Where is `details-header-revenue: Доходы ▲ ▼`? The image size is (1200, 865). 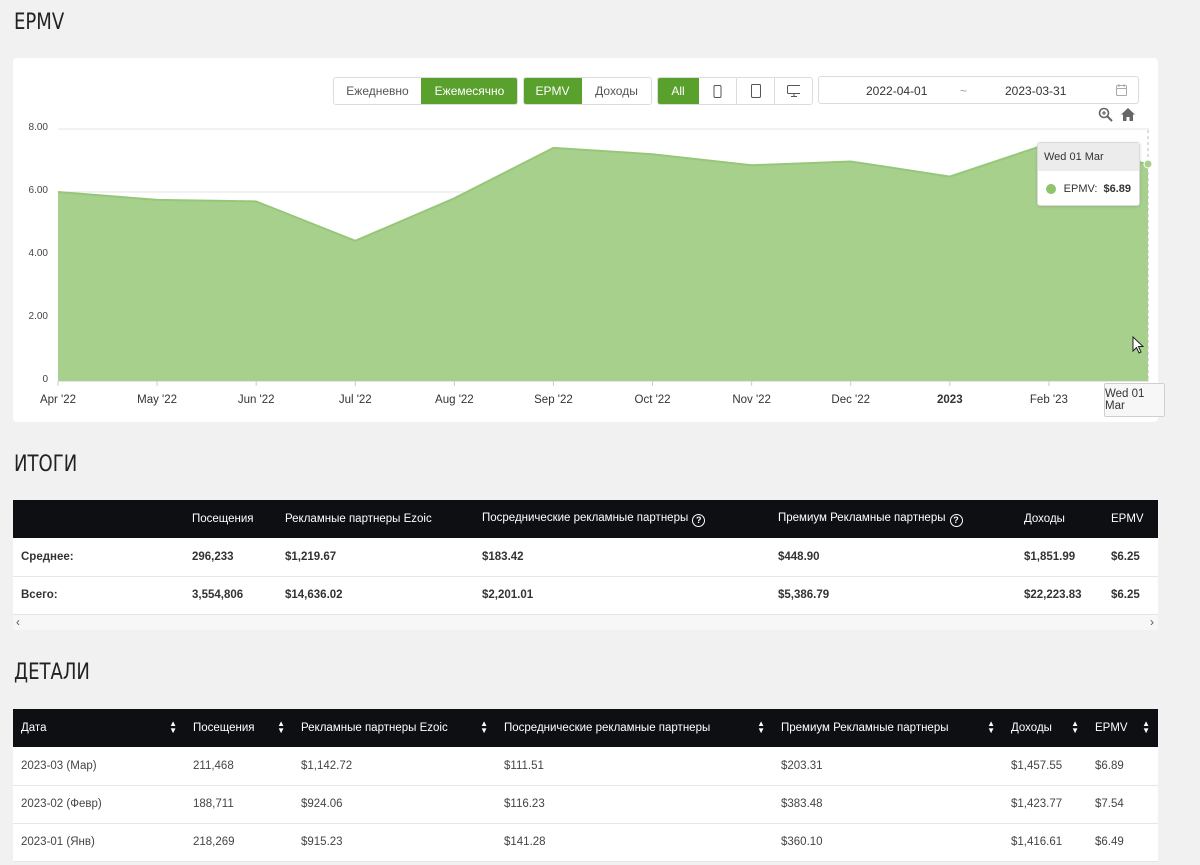 details-header-revenue: Доходы ▲ ▼ is located at coordinates (1045, 728).